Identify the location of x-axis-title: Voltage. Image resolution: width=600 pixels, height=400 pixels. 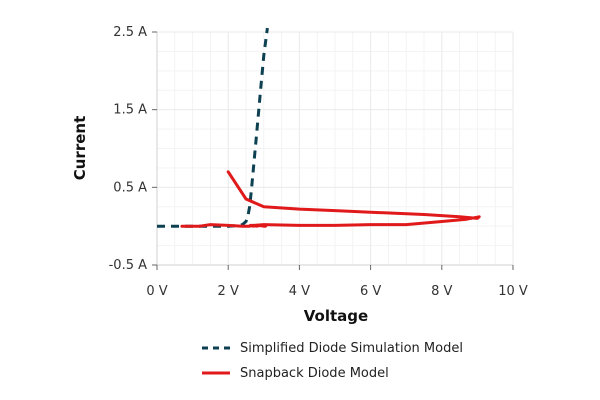
(336, 316).